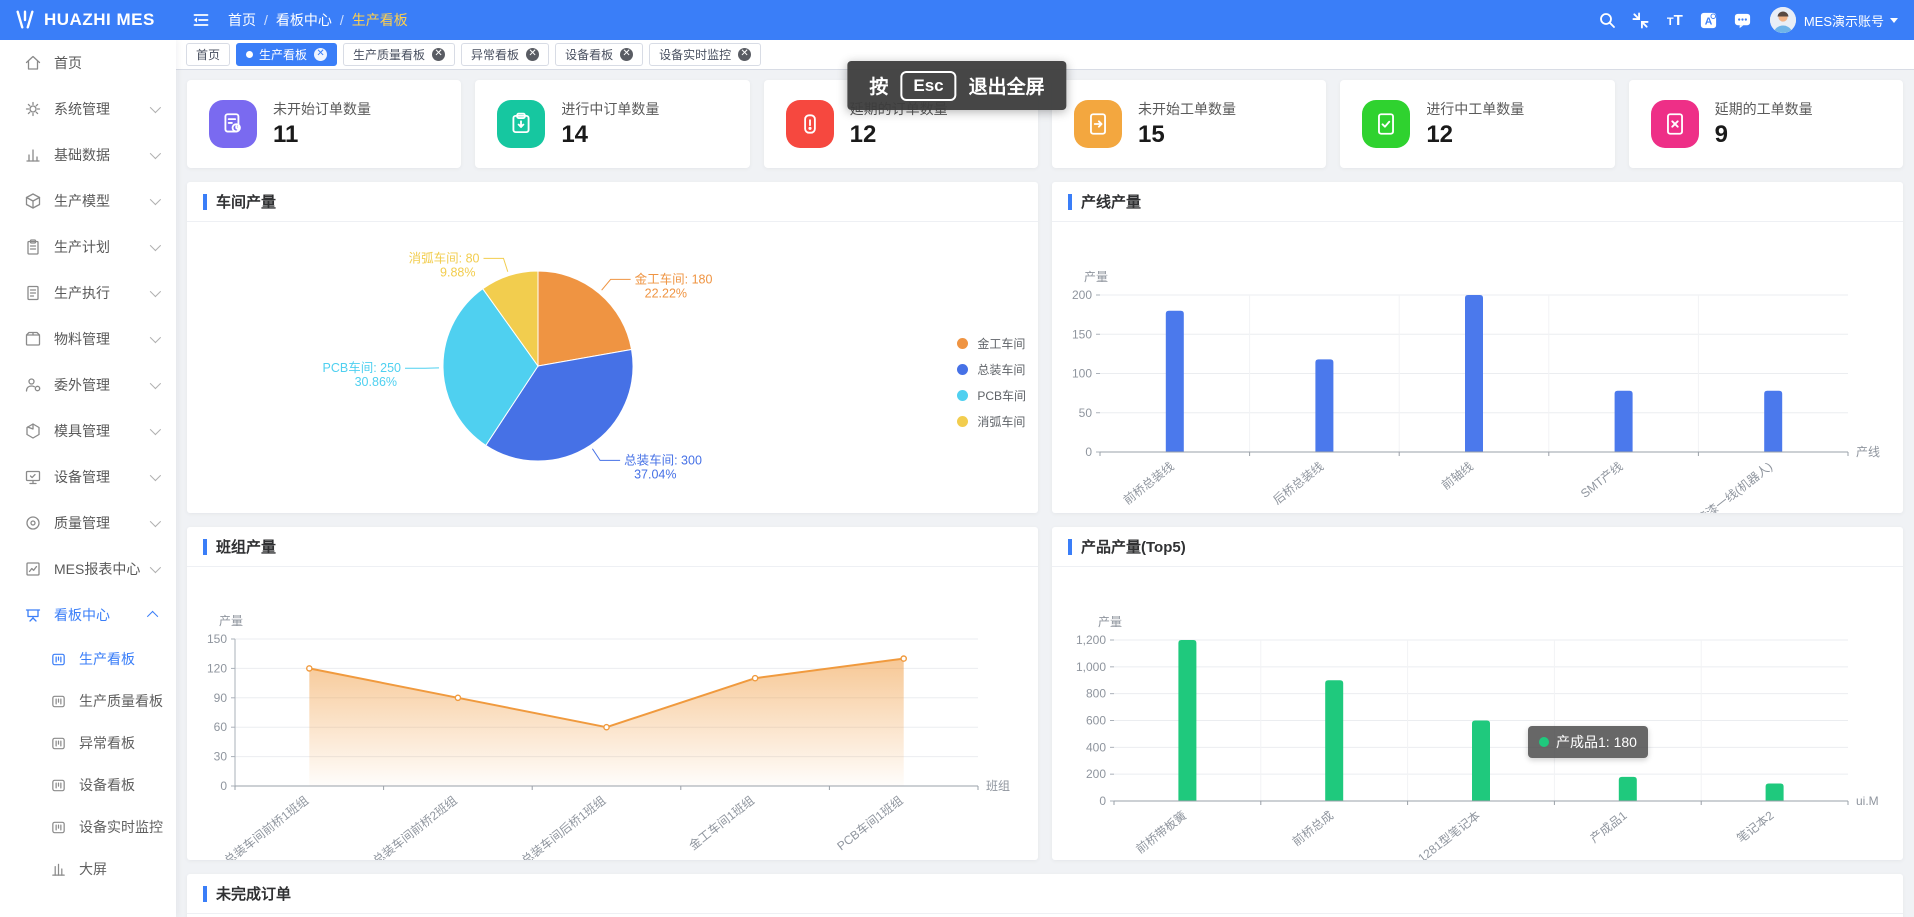 Image resolution: width=1914 pixels, height=917 pixels. I want to click on translate-icon: A, so click(1709, 20).